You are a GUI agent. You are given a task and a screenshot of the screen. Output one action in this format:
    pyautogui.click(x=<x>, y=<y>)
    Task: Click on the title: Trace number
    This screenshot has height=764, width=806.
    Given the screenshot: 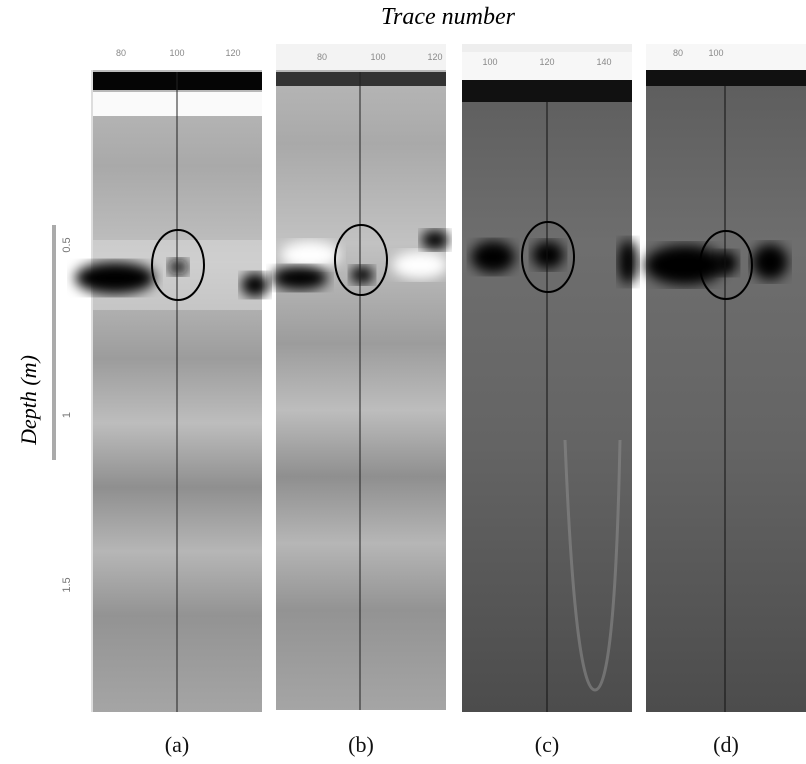 What is the action you would take?
    pyautogui.click(x=448, y=17)
    